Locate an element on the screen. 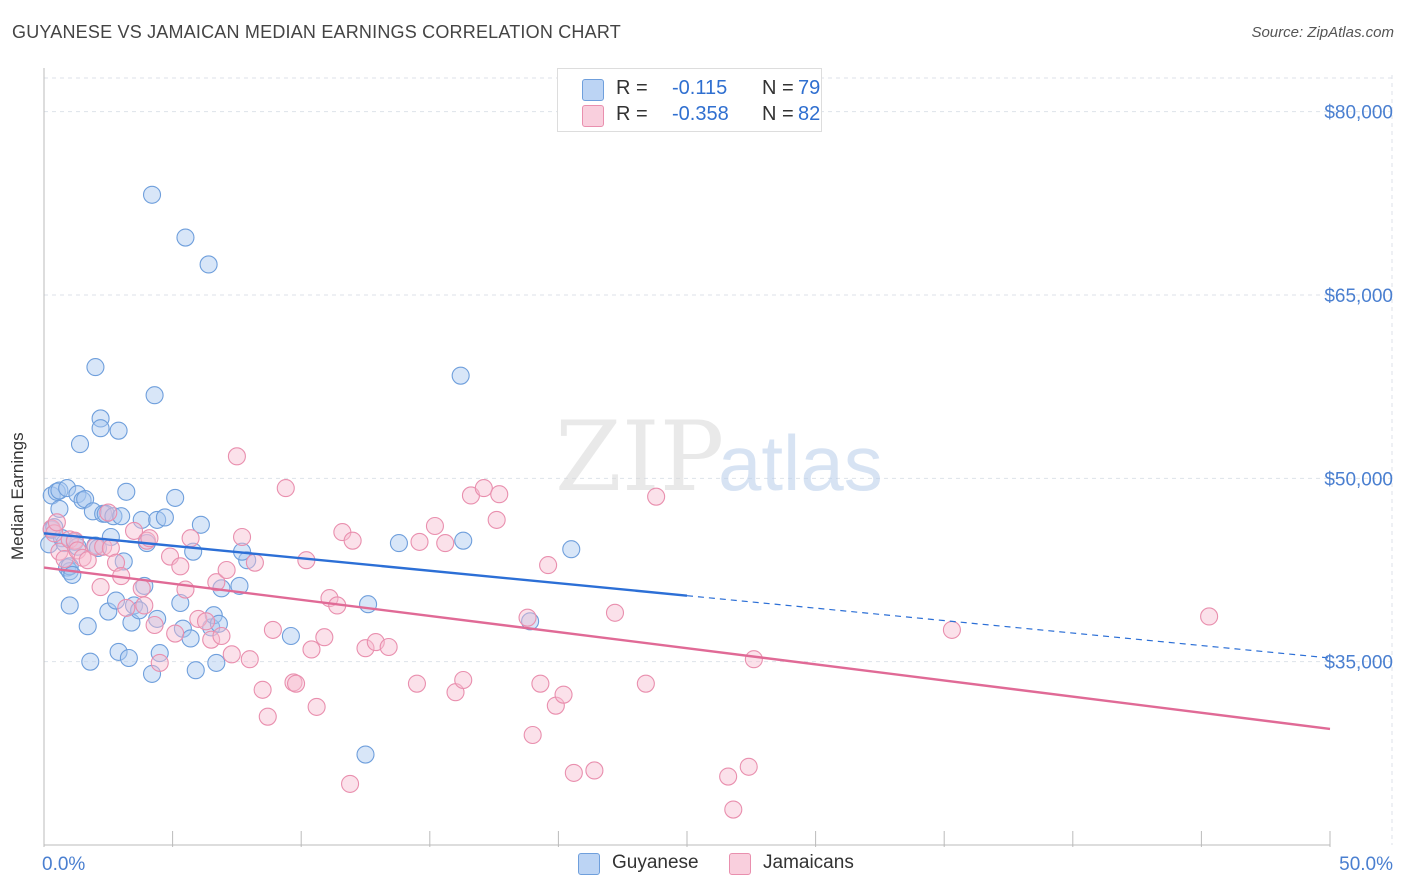 This screenshot has height=892, width=1406. watermark: ZIP atlas is located at coordinates (719, 457).